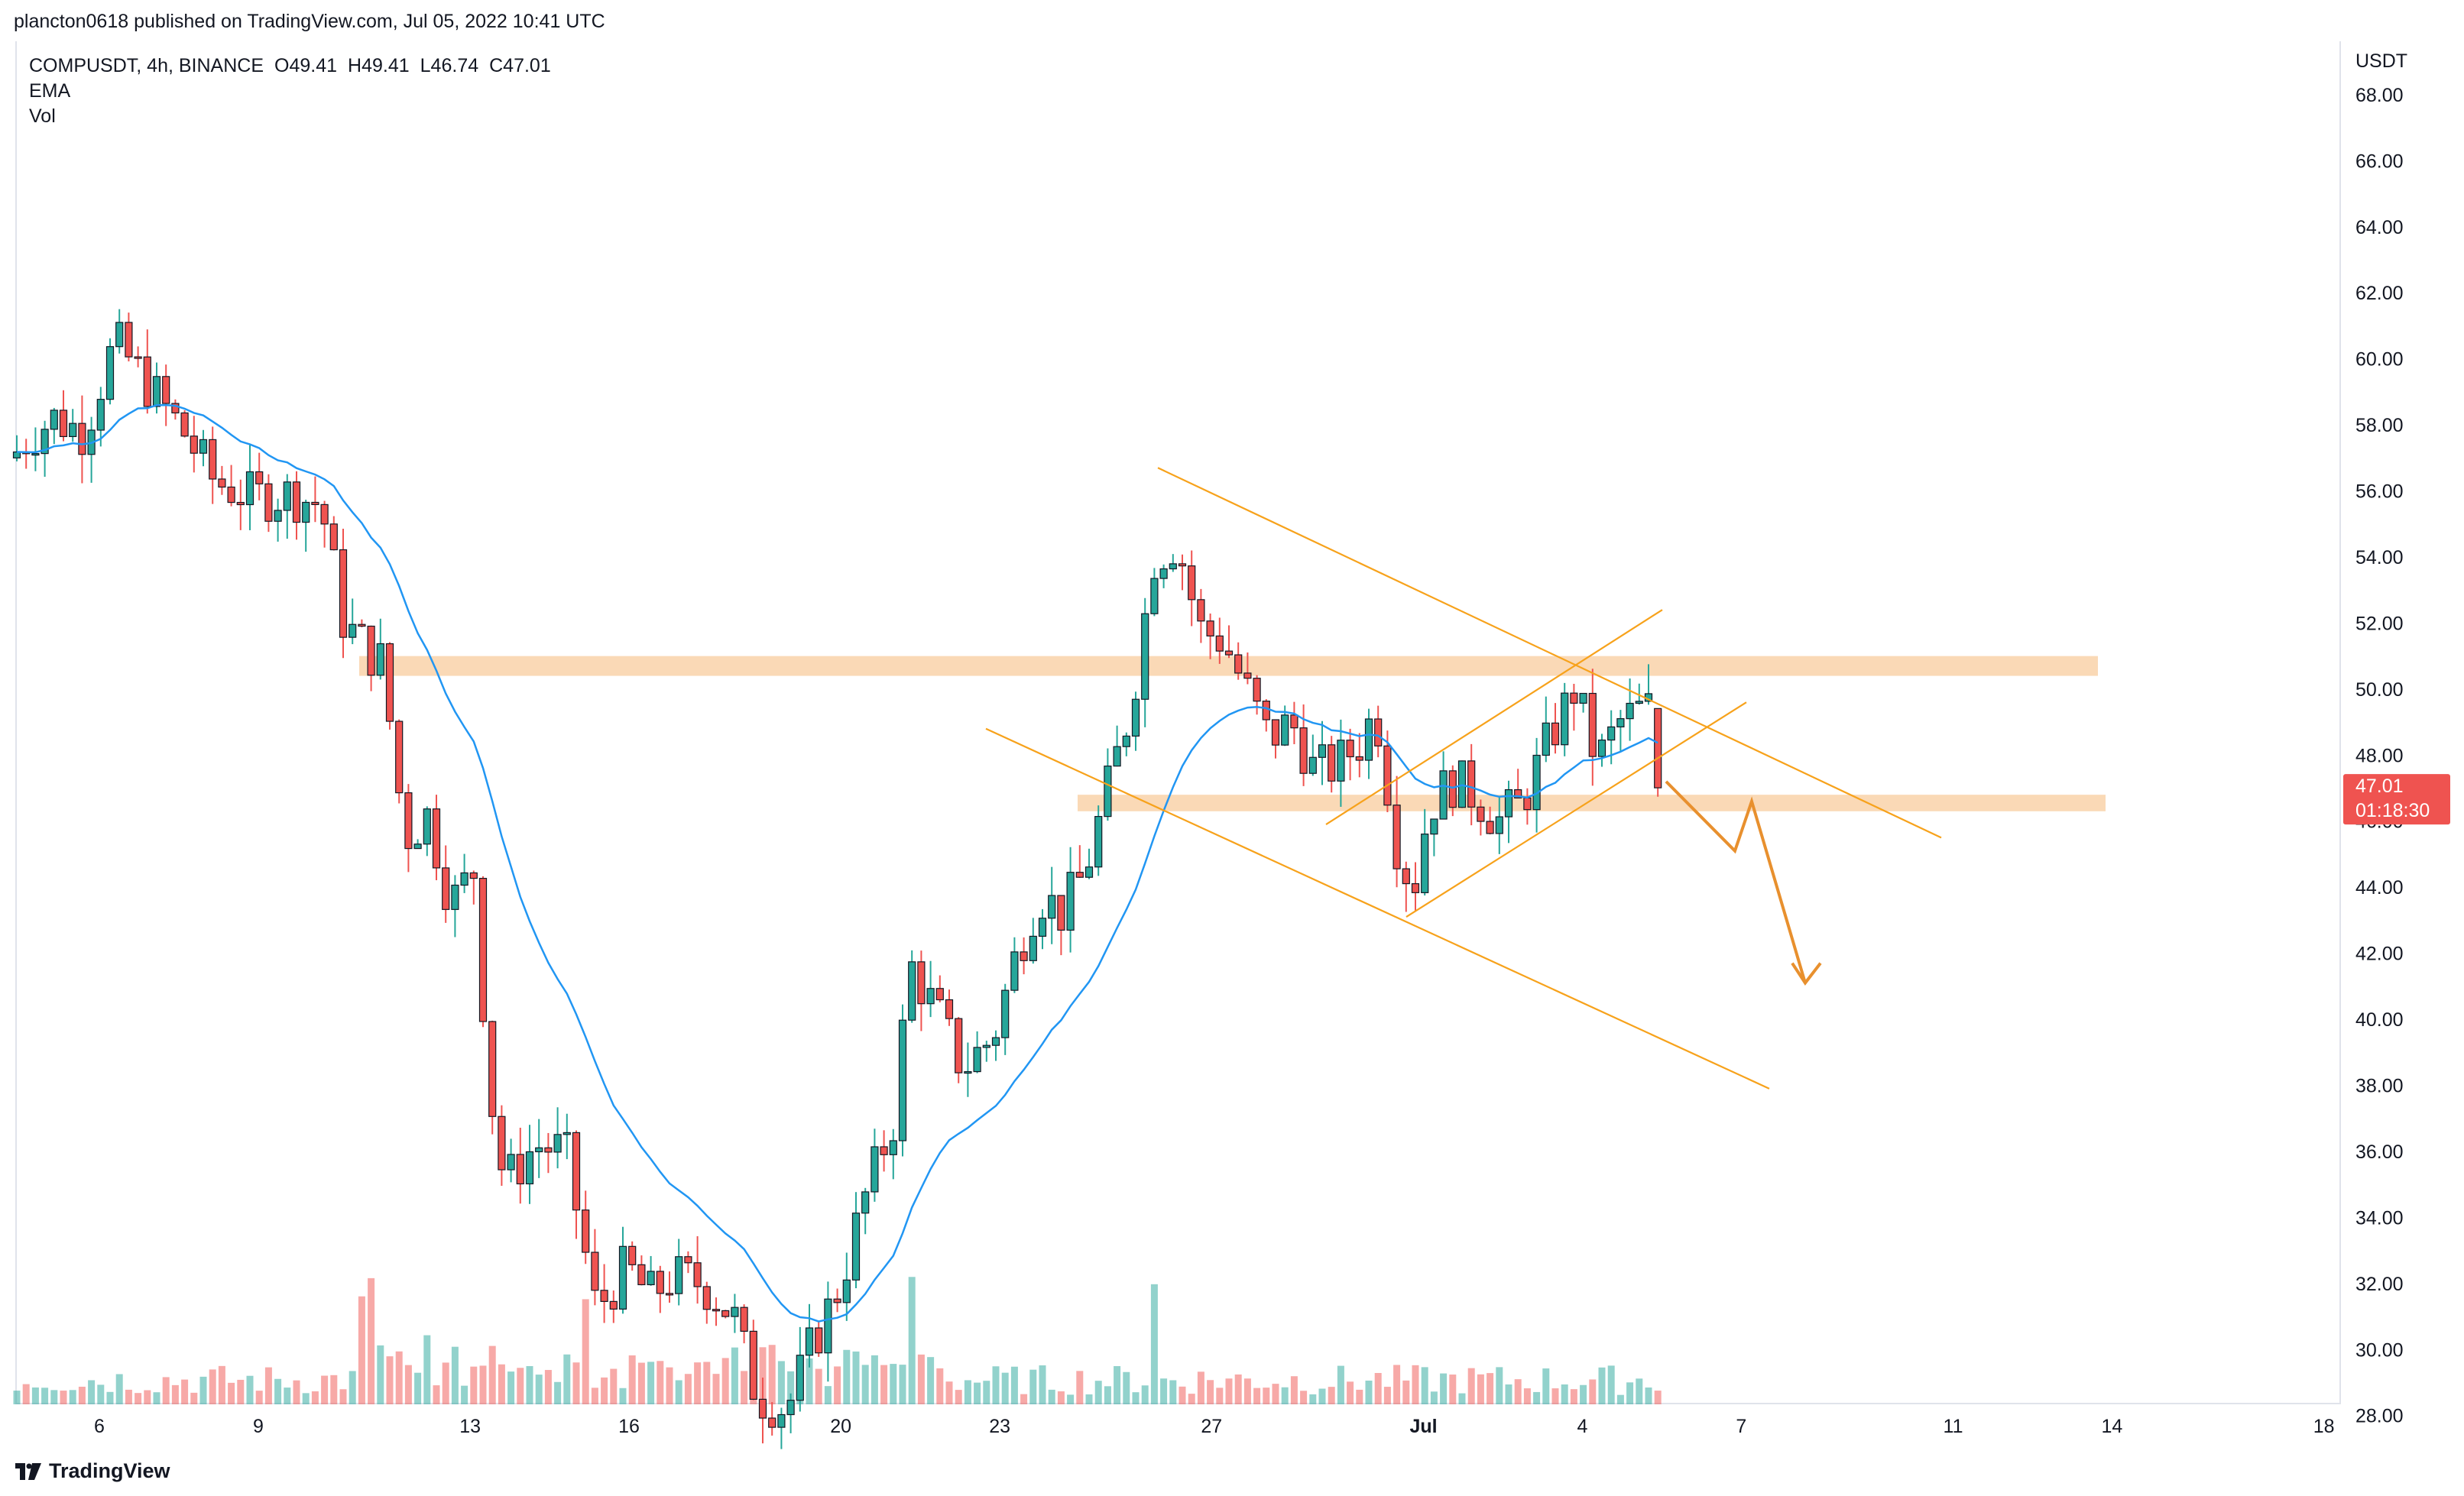  What do you see at coordinates (2379, 425) in the screenshot?
I see `y-tick-label: 58.00` at bounding box center [2379, 425].